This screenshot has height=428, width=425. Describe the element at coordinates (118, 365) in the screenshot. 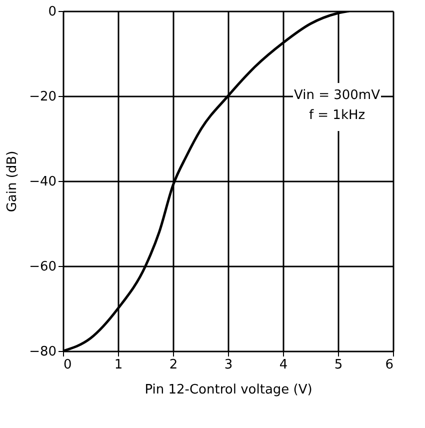

I see `x-tick-label: 1` at that location.